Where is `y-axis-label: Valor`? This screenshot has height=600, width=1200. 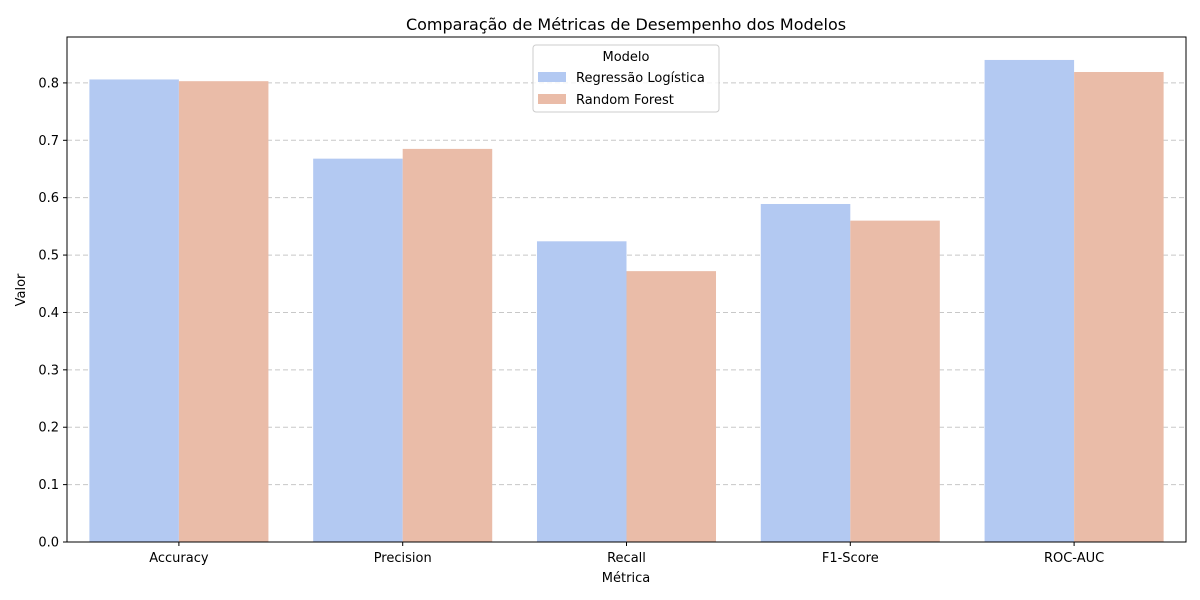 y-axis-label: Valor is located at coordinates (21, 289).